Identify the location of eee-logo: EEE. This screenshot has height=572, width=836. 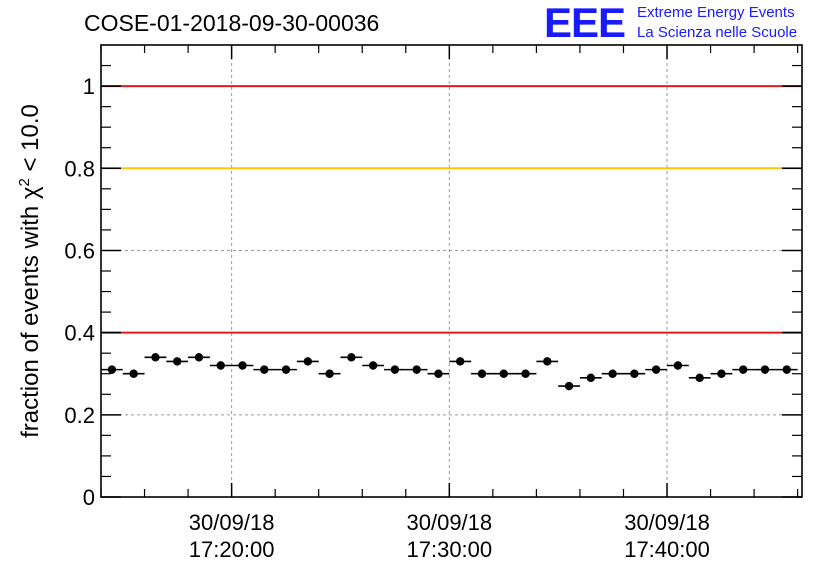
(585, 23).